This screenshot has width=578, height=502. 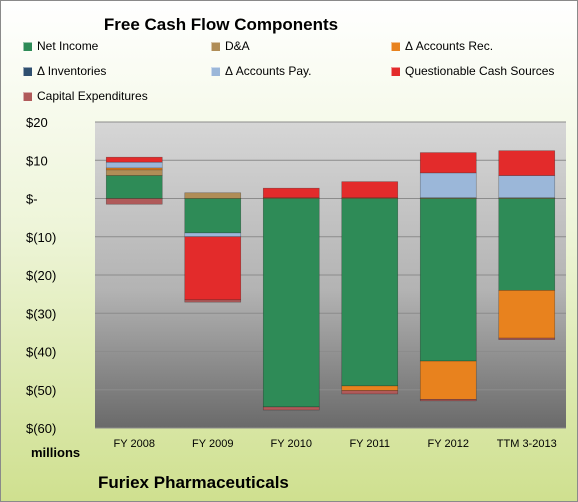 What do you see at coordinates (527, 444) in the screenshot?
I see `x-tick-label: TTM 3-2013` at bounding box center [527, 444].